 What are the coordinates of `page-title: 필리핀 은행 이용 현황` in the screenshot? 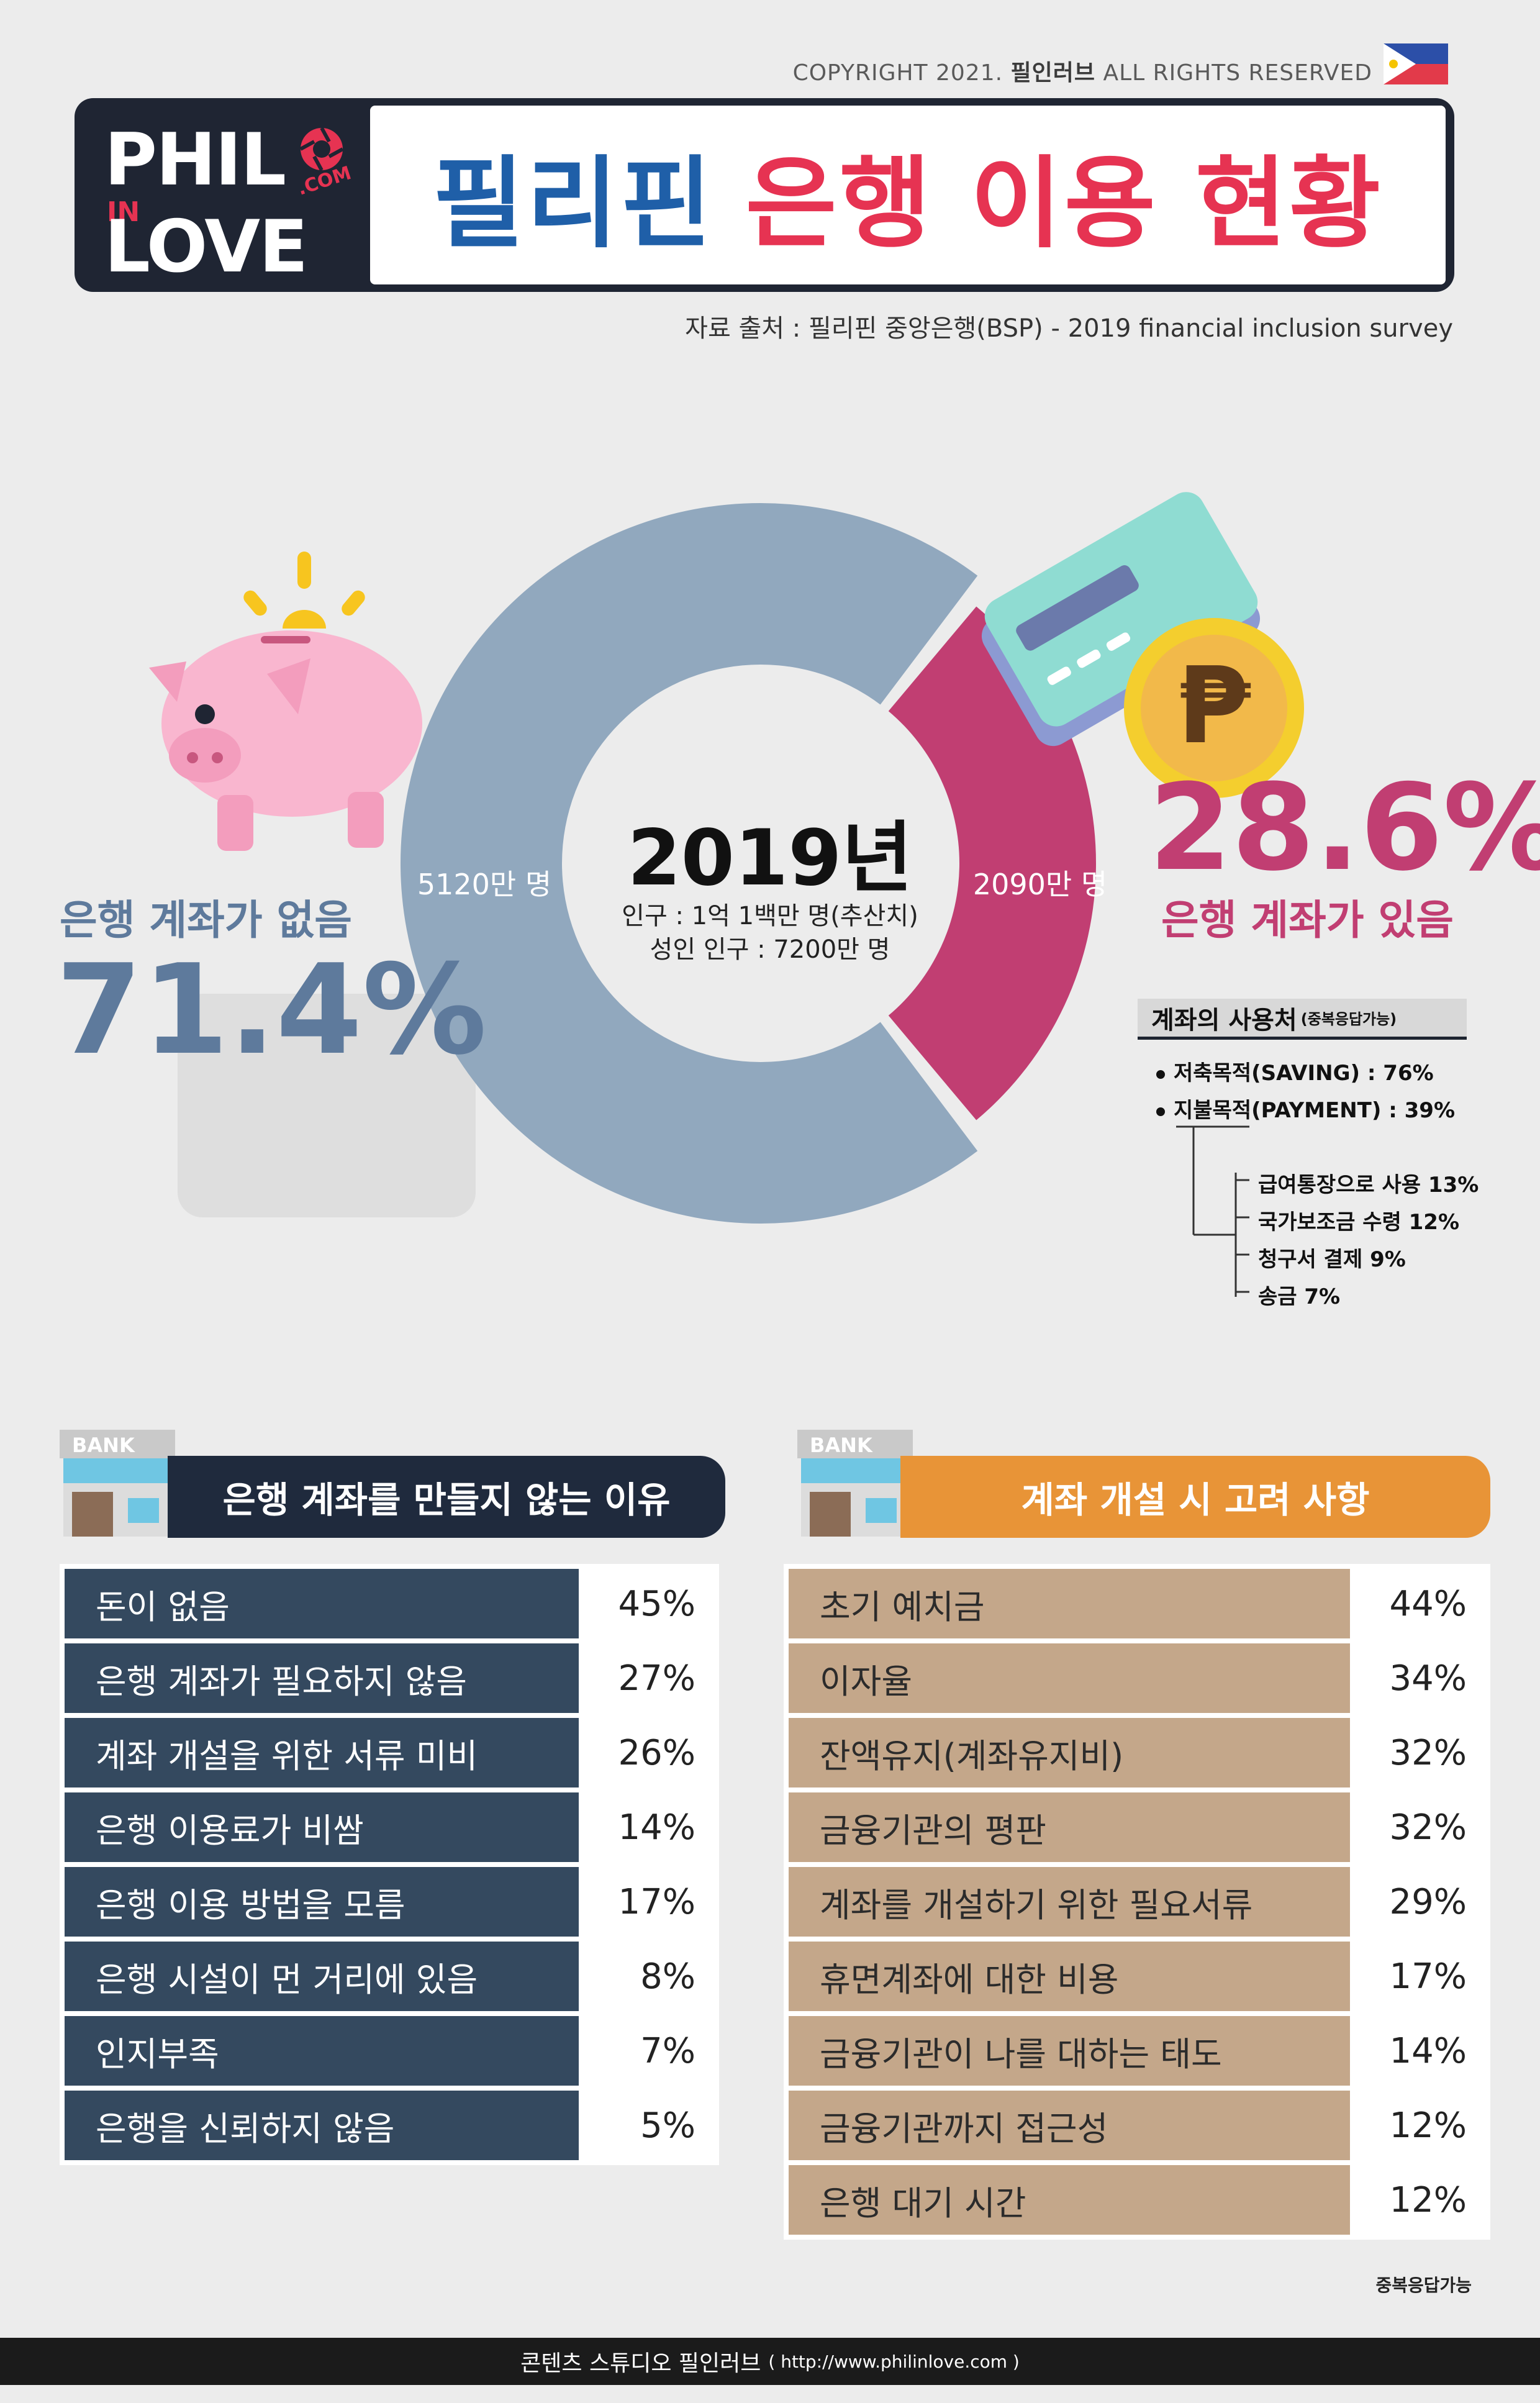 It's located at (908, 195).